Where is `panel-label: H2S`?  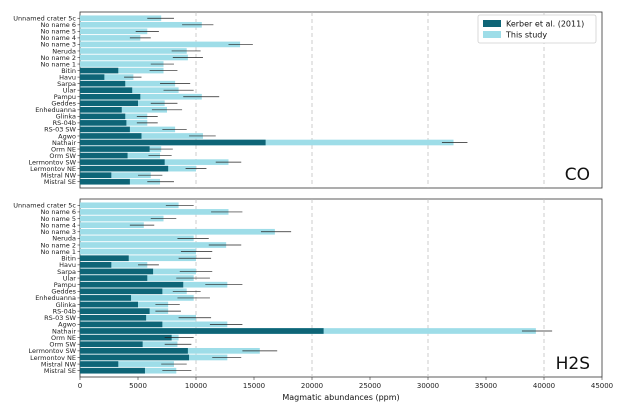
panel-label: H2S is located at coordinates (573, 364).